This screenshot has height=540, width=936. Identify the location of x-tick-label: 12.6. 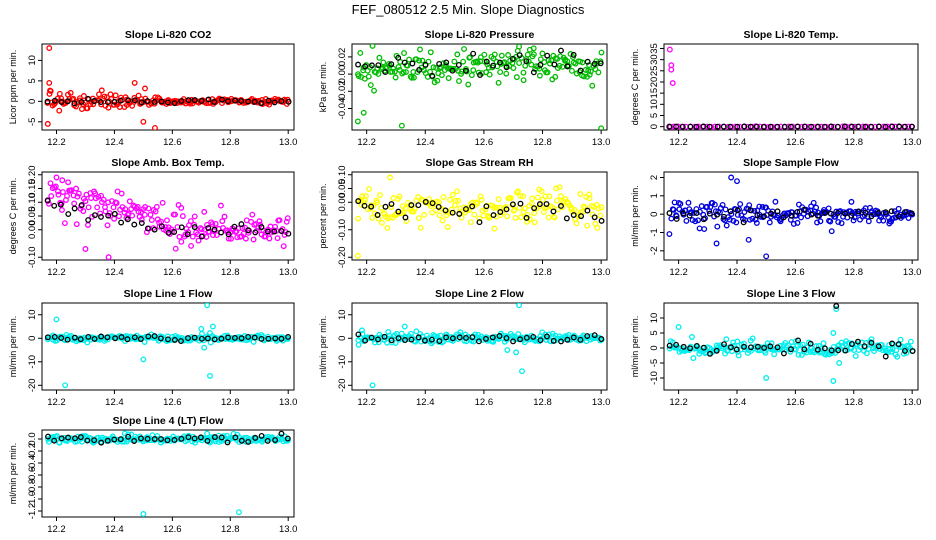
(795, 142).